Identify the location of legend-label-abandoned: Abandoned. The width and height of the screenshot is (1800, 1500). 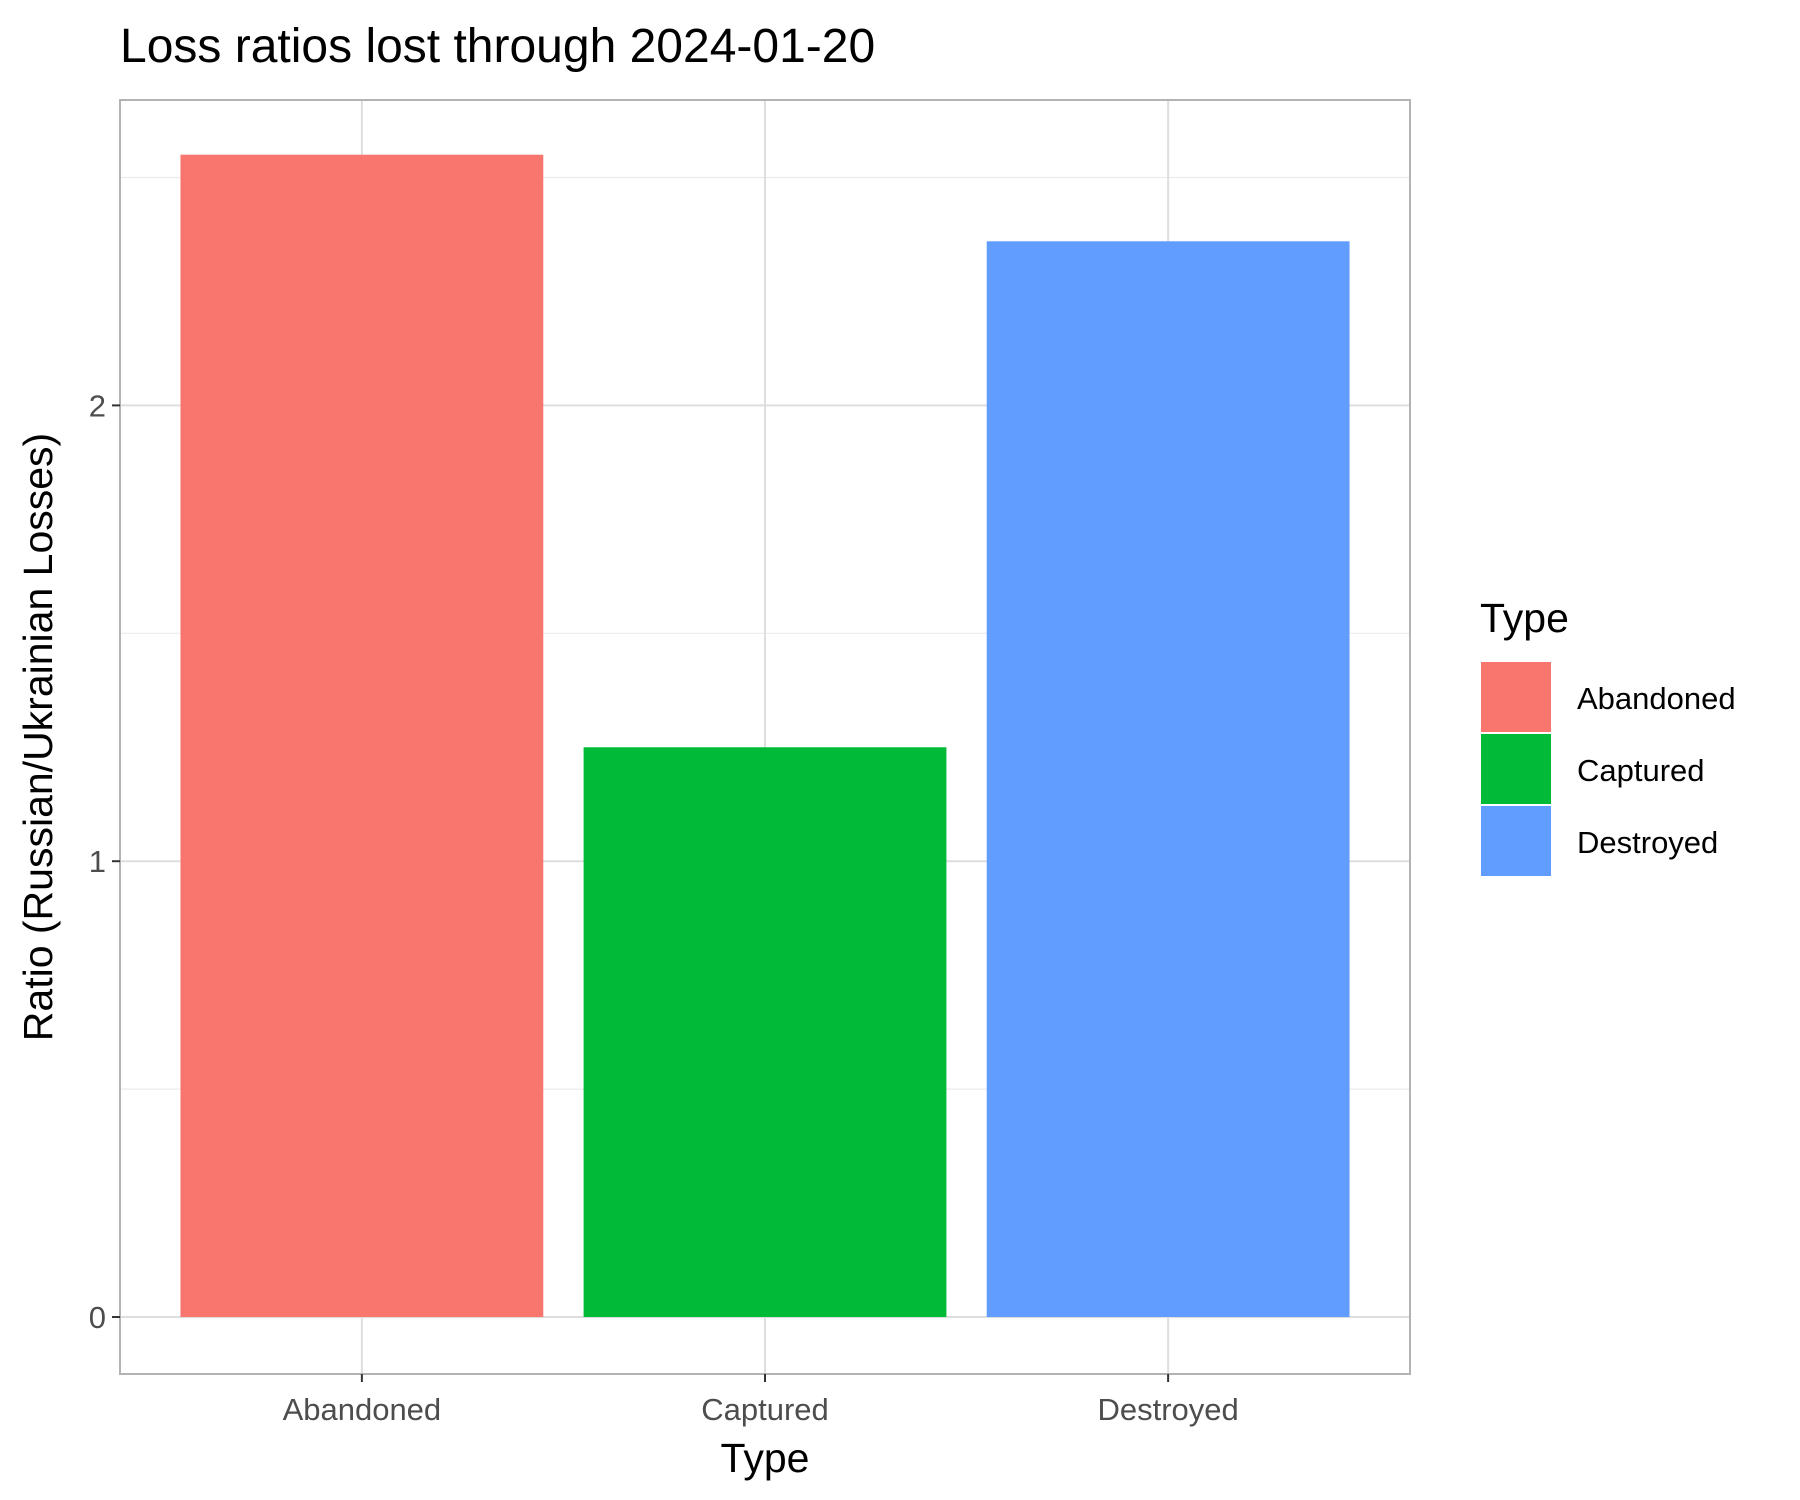
(1656, 698).